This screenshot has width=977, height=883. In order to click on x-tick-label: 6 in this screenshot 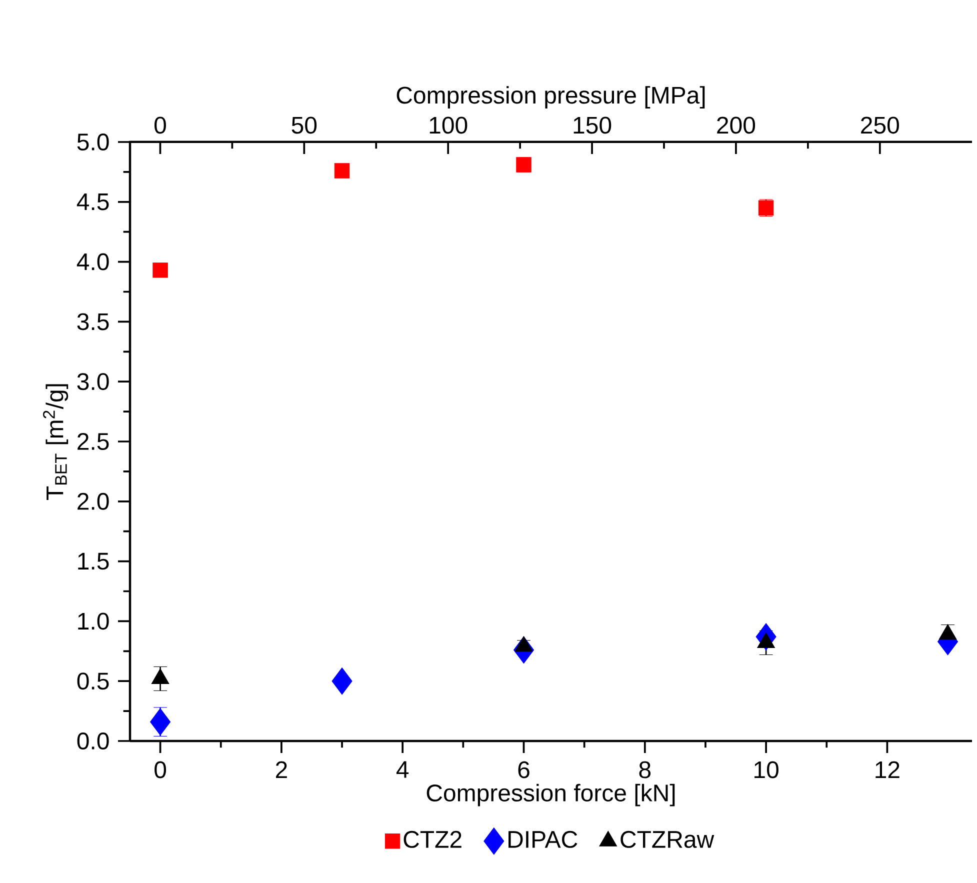, I will do `click(524, 769)`.